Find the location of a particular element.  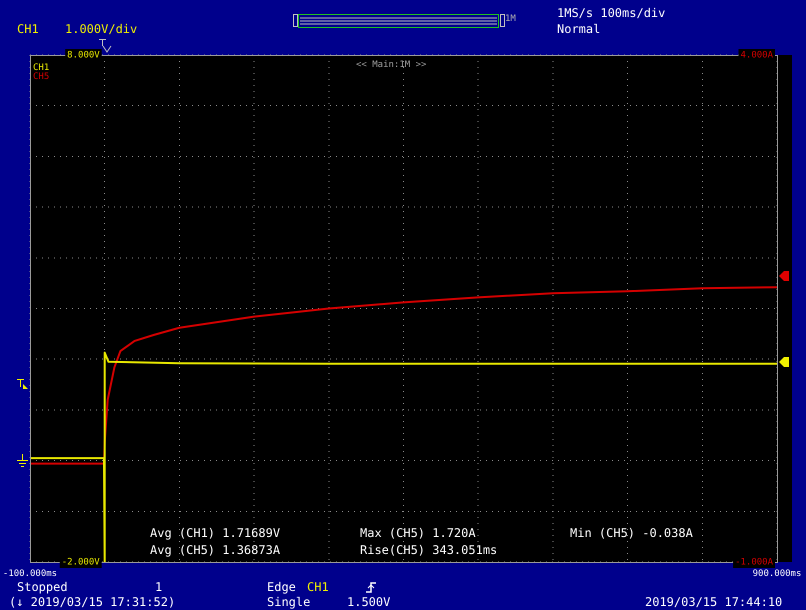

y2-tick-label: 4.000A is located at coordinates (757, 55).